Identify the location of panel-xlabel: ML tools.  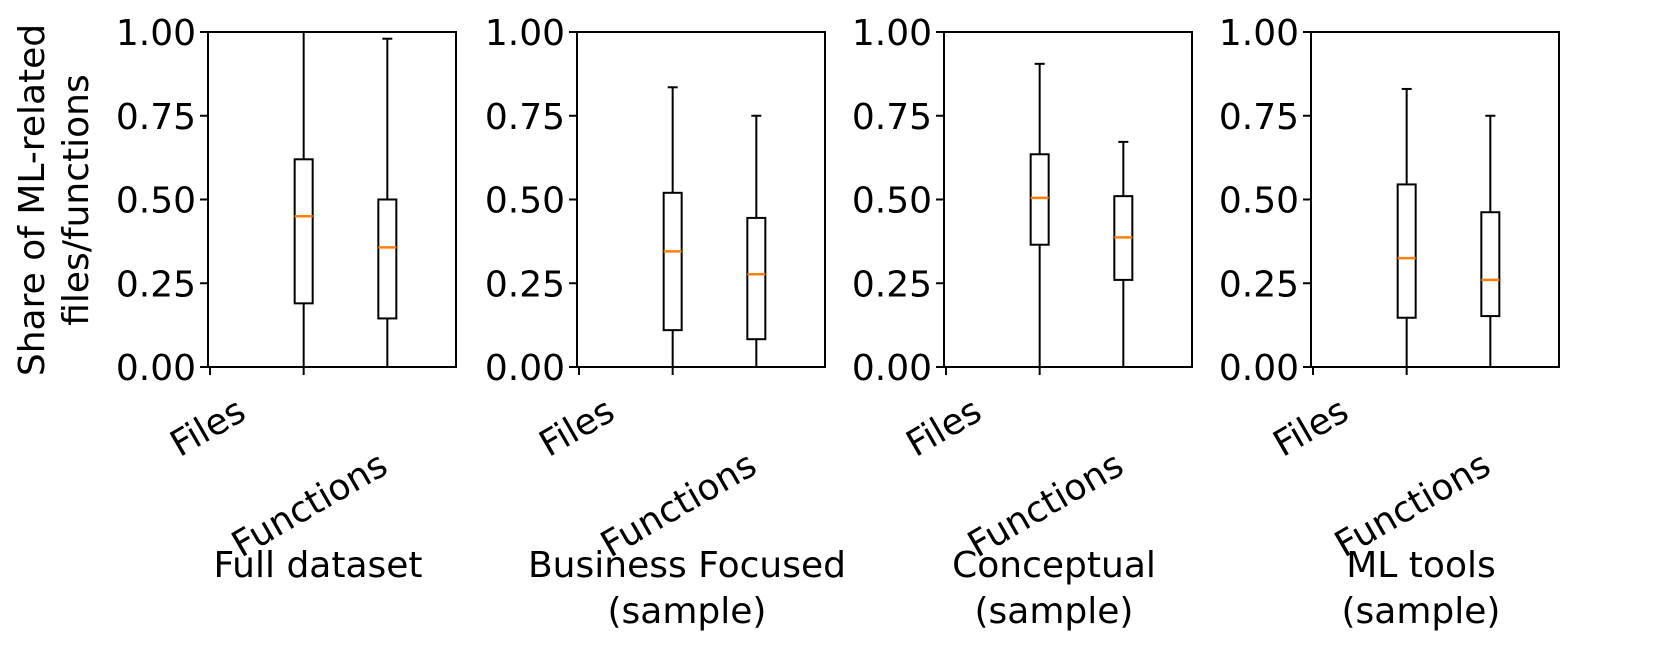
(1420, 565).